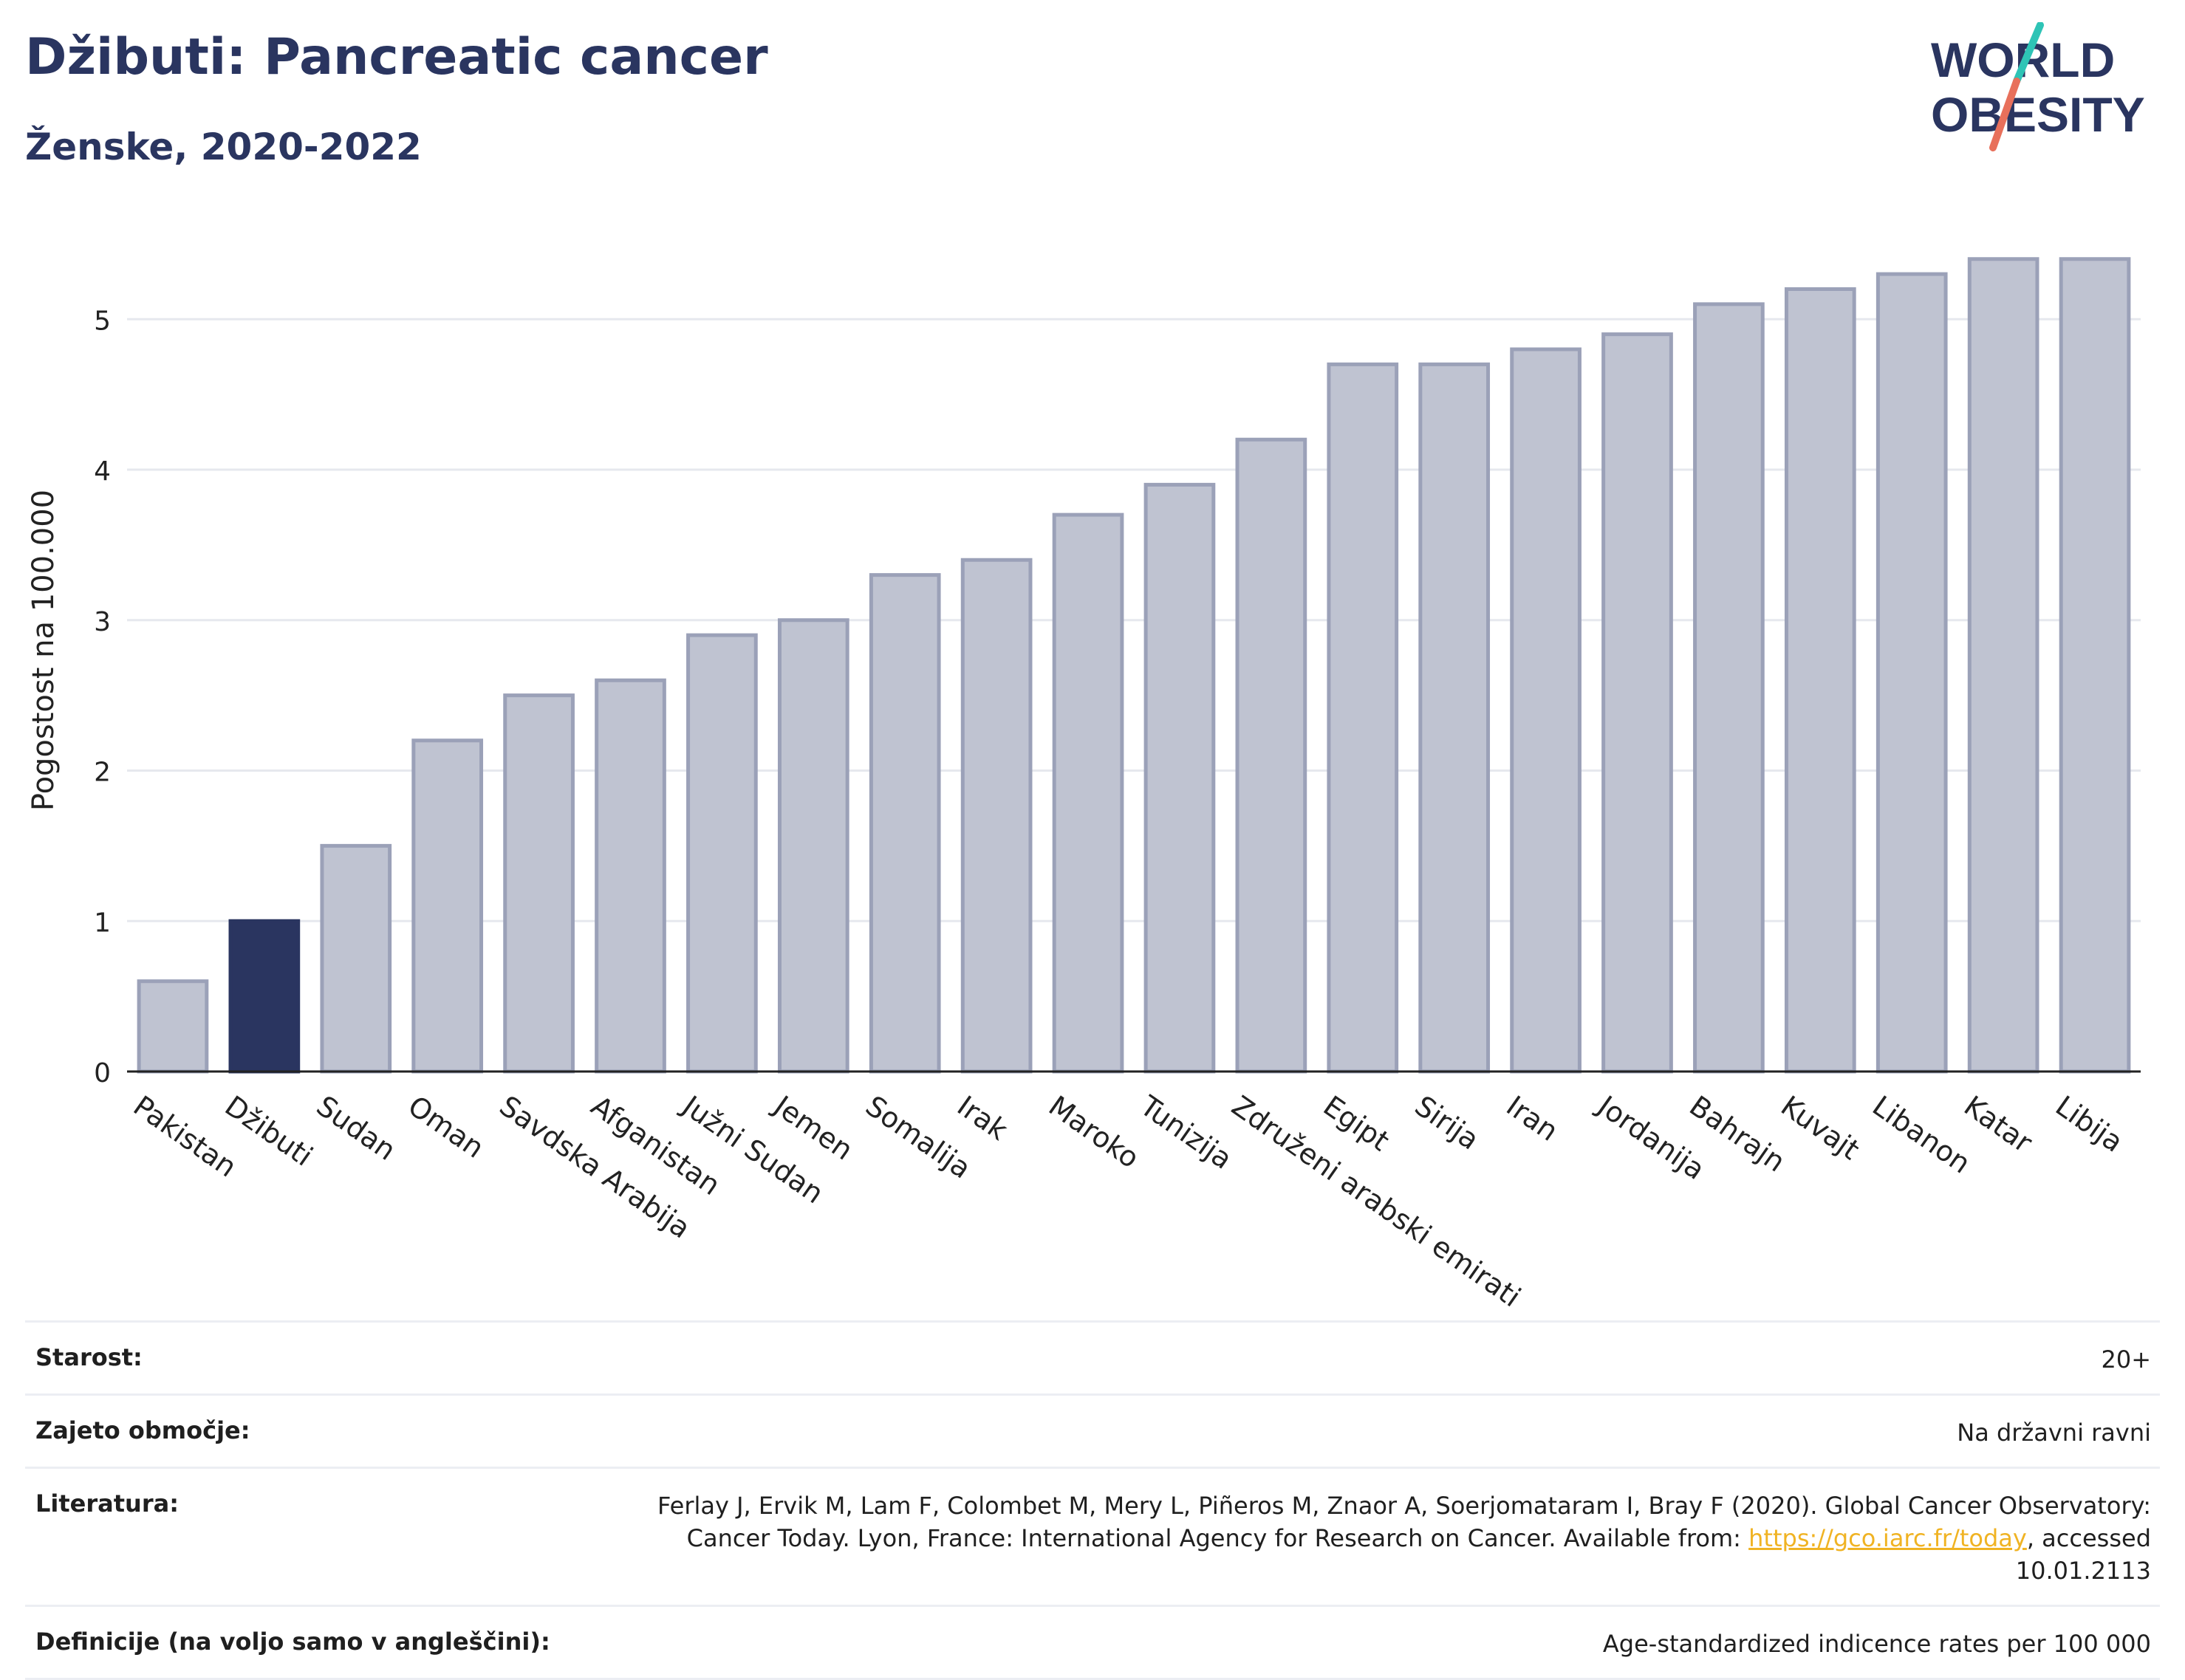 Image resolution: width=2185 pixels, height=1680 pixels. Describe the element at coordinates (2089, 1124) in the screenshot. I see `x-tick-label: Libija` at that location.